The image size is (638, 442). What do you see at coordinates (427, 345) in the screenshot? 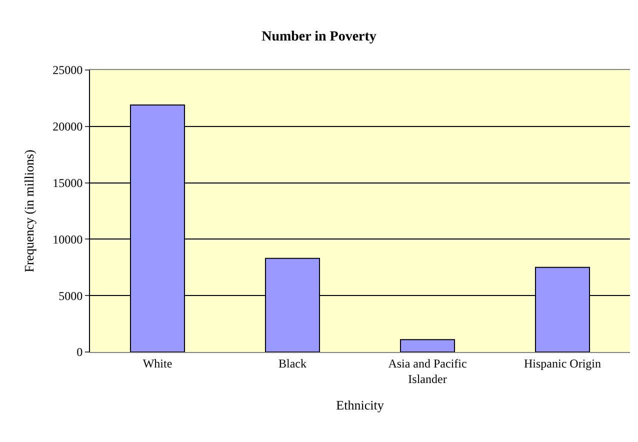
I see `bar` at bounding box center [427, 345].